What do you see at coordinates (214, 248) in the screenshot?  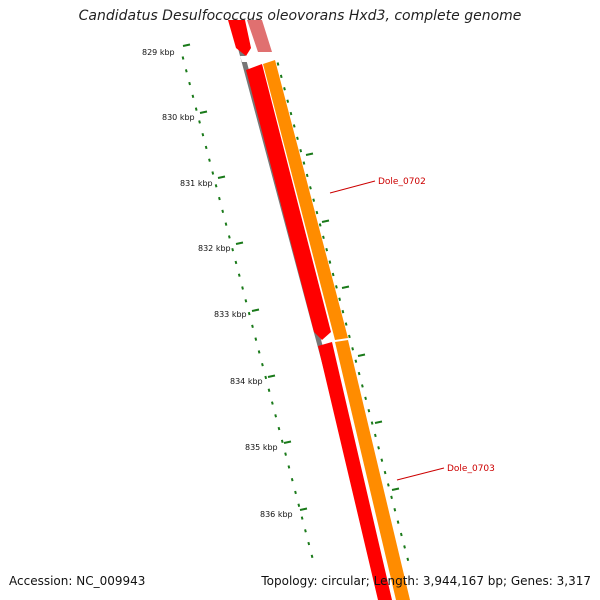 I see `scale-label: 832 kbp` at bounding box center [214, 248].